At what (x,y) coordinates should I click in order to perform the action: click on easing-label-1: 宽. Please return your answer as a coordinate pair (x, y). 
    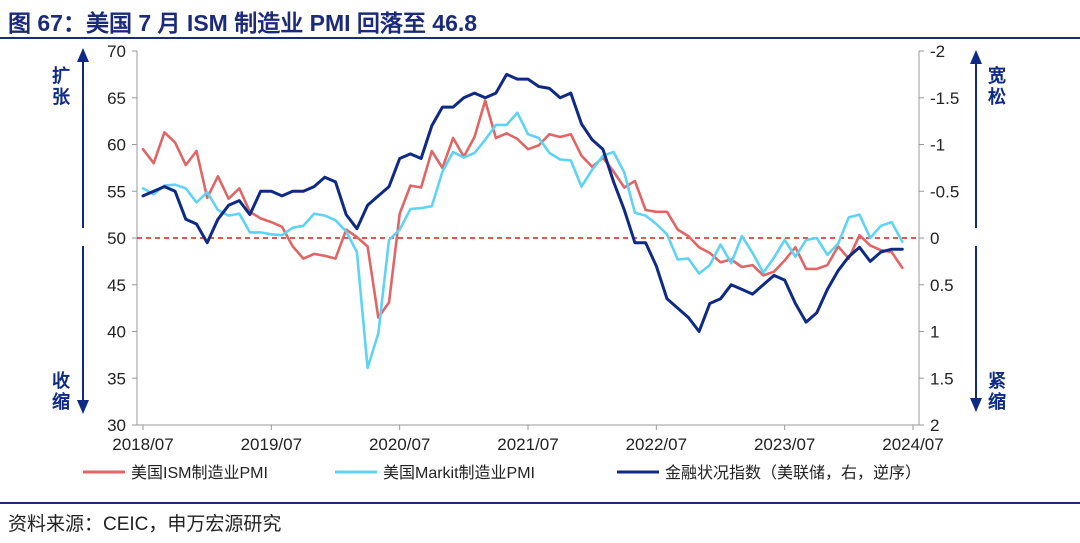
    Looking at the image, I should click on (997, 75).